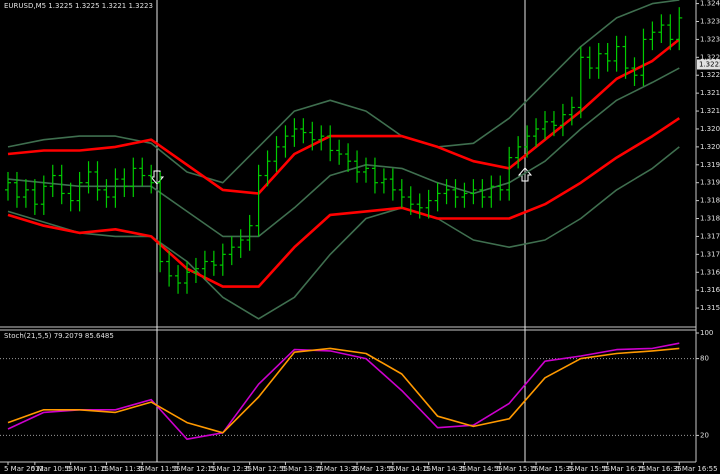 The width and height of the screenshot is (720, 474). What do you see at coordinates (710, 39) in the screenshot?
I see `y-tick-label: 1.3230` at bounding box center [710, 39].